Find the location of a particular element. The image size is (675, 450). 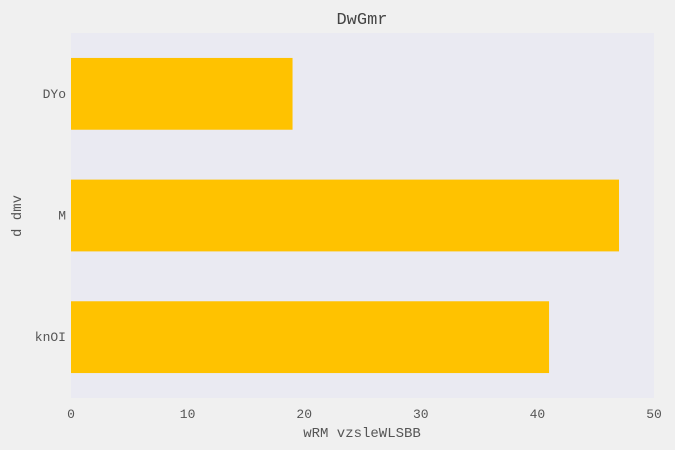

category-label-knOI: knOI is located at coordinates (50, 337).